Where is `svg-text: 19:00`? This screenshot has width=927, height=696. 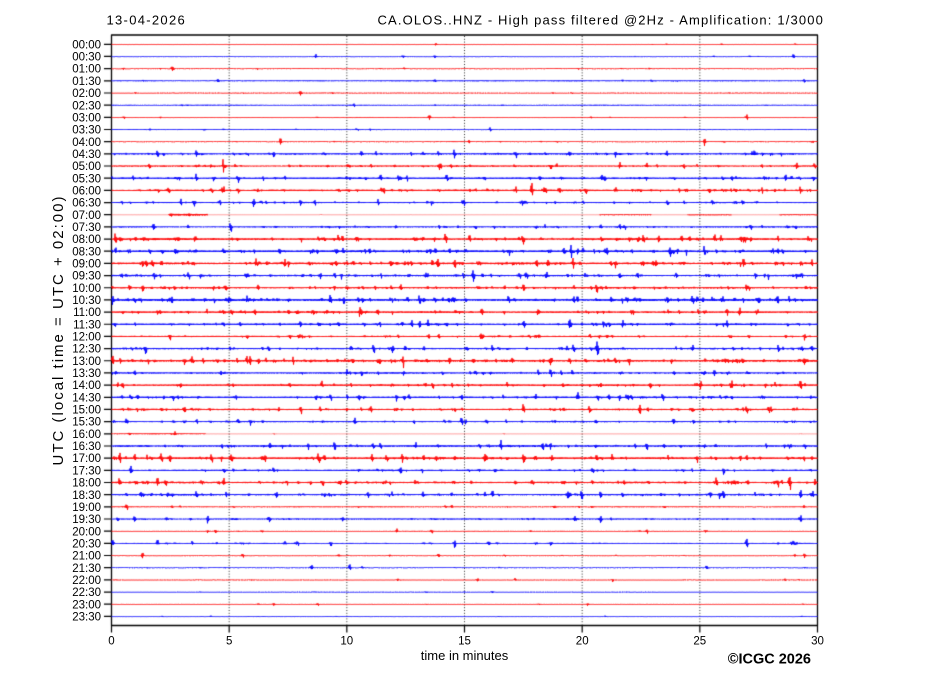 svg-text: 19:00 is located at coordinates (86, 508).